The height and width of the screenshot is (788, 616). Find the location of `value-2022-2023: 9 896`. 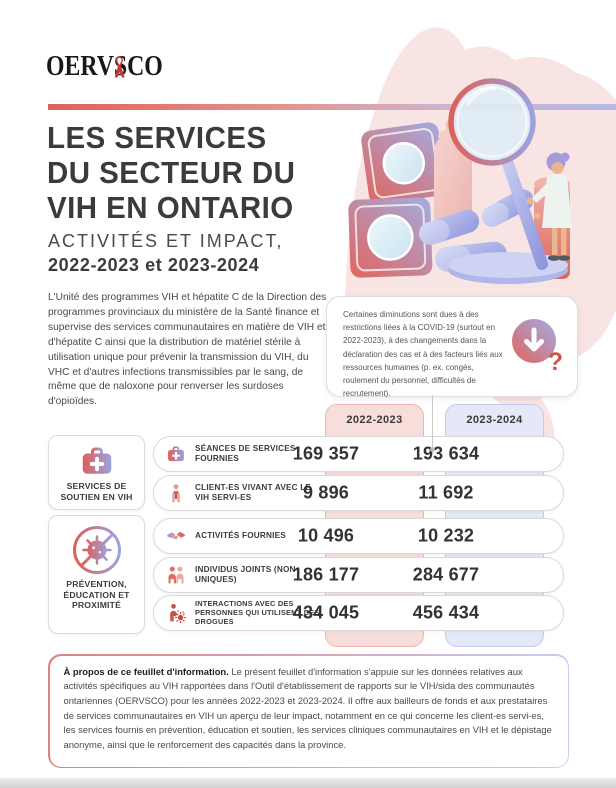

value-2022-2023: 9 896 is located at coordinates (326, 492).